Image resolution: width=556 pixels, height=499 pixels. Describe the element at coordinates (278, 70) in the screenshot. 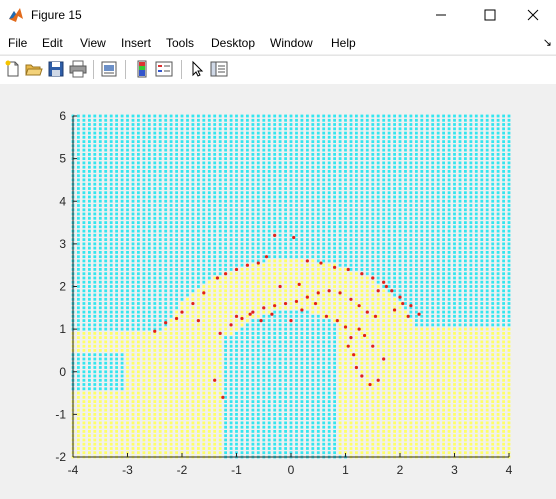

I see `figure-toolbar` at that location.